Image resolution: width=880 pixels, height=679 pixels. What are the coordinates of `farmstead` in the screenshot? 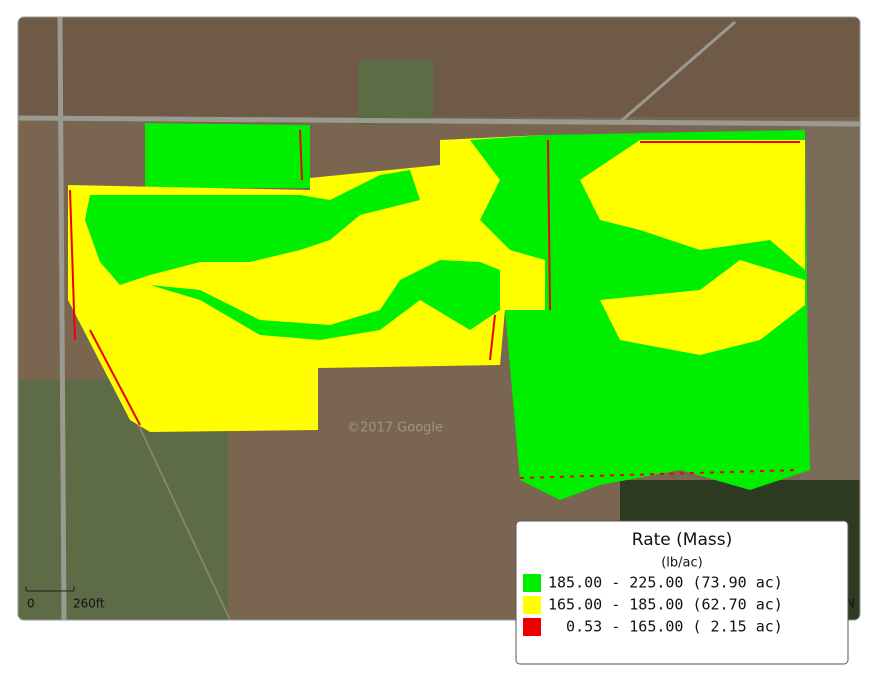 It's located at (395, 92).